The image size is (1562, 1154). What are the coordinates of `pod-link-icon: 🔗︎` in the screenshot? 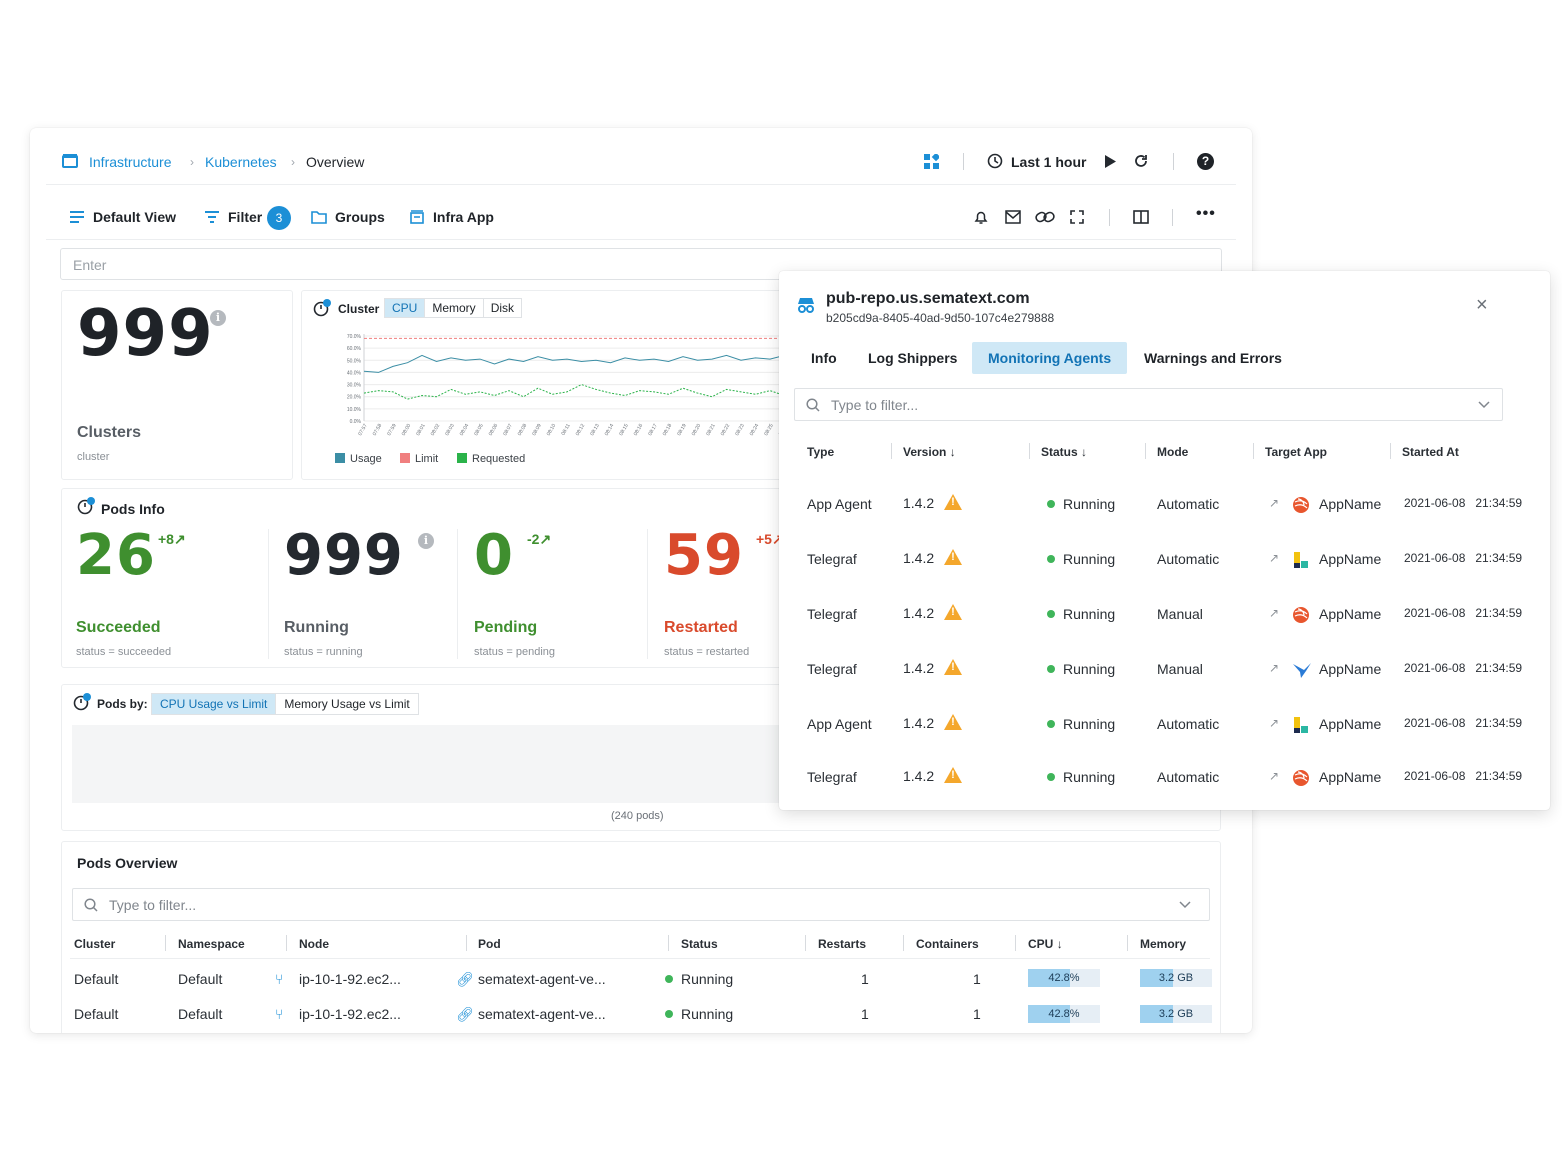 It's located at (465, 979).